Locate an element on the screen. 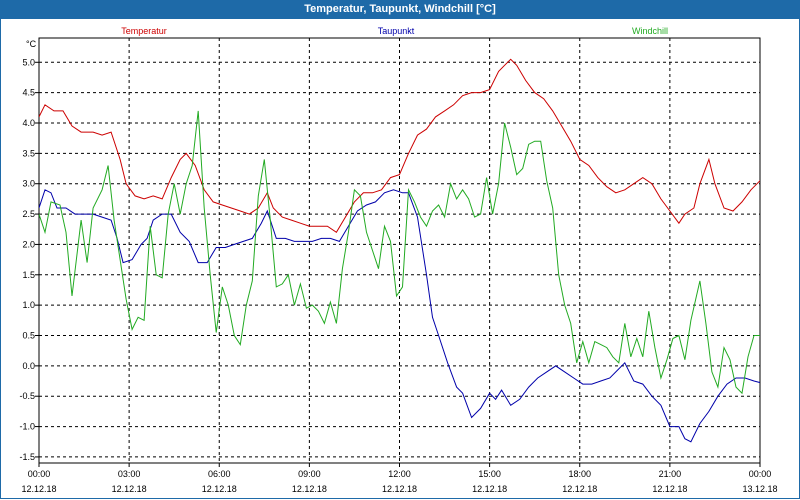 This screenshot has height=500, width=800. y-tick-label: 2.5 is located at coordinates (28, 214).